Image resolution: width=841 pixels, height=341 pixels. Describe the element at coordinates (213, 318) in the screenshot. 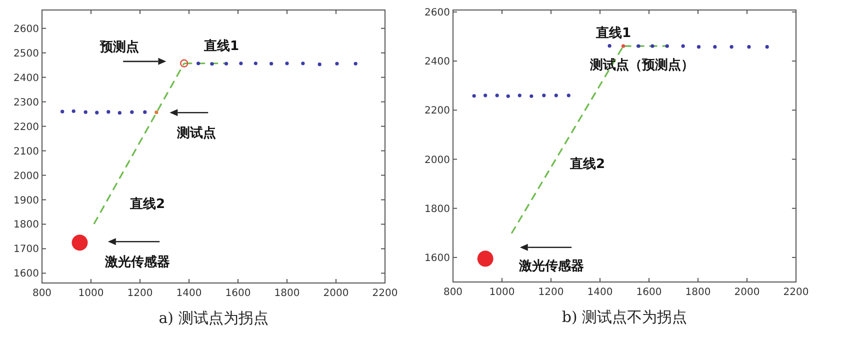

I see `text: a) 测试点为拐点` at that location.